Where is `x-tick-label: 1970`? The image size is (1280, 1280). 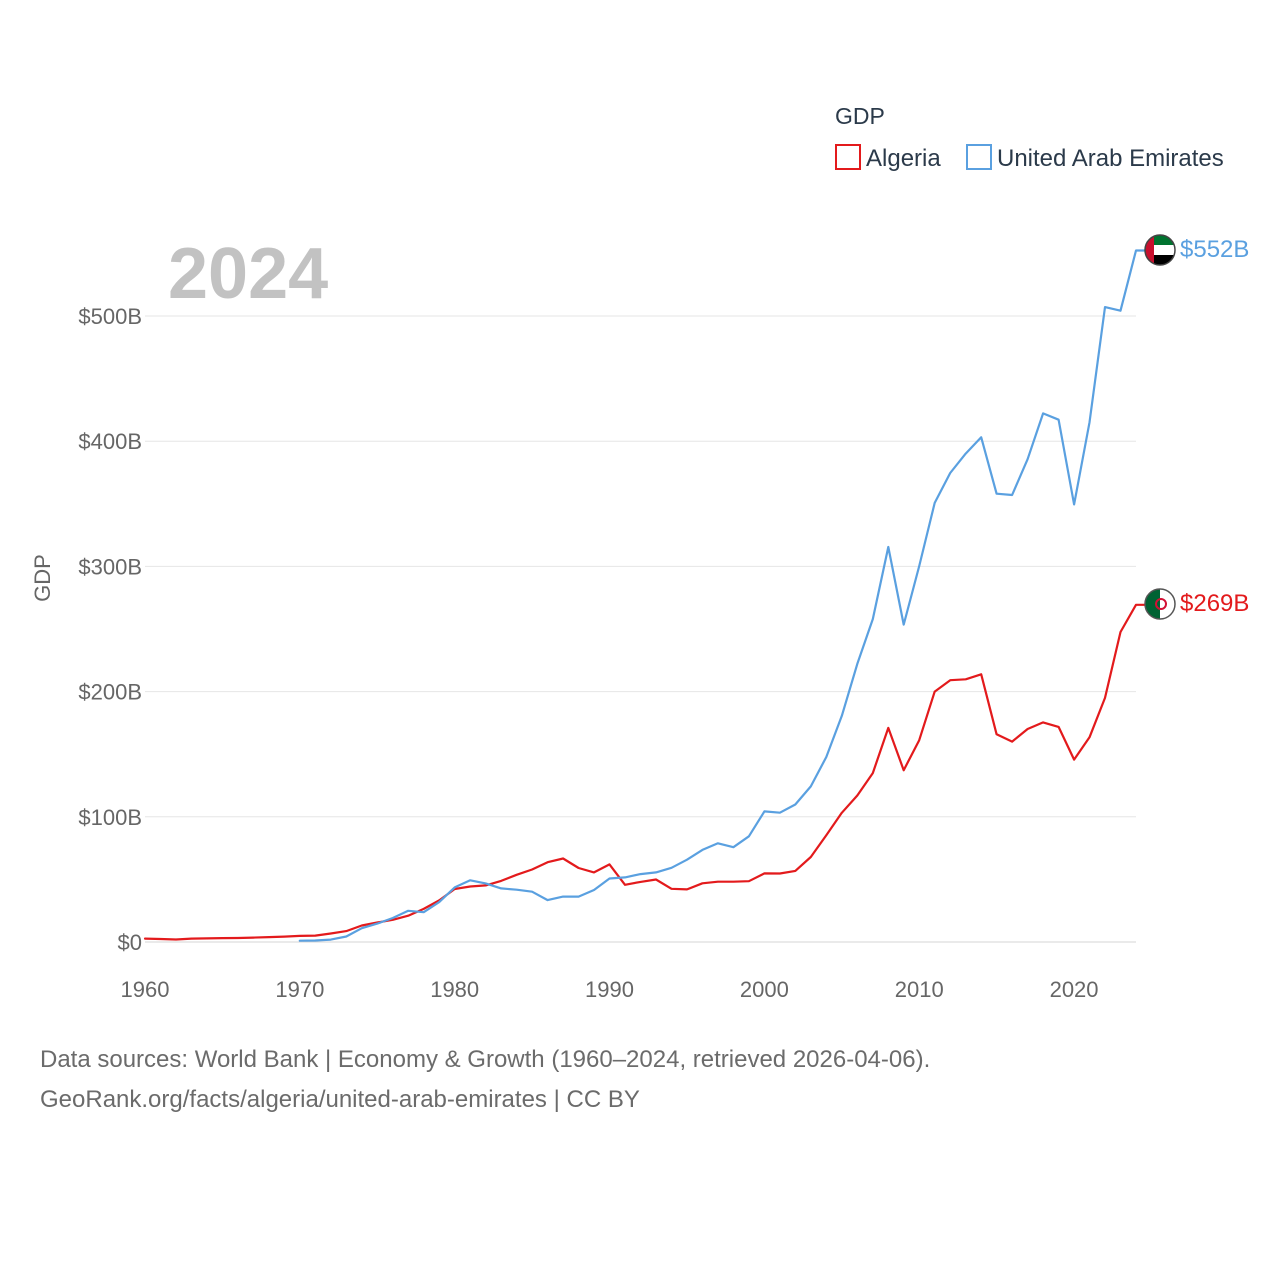
x-tick-label: 1970 is located at coordinates (299, 989).